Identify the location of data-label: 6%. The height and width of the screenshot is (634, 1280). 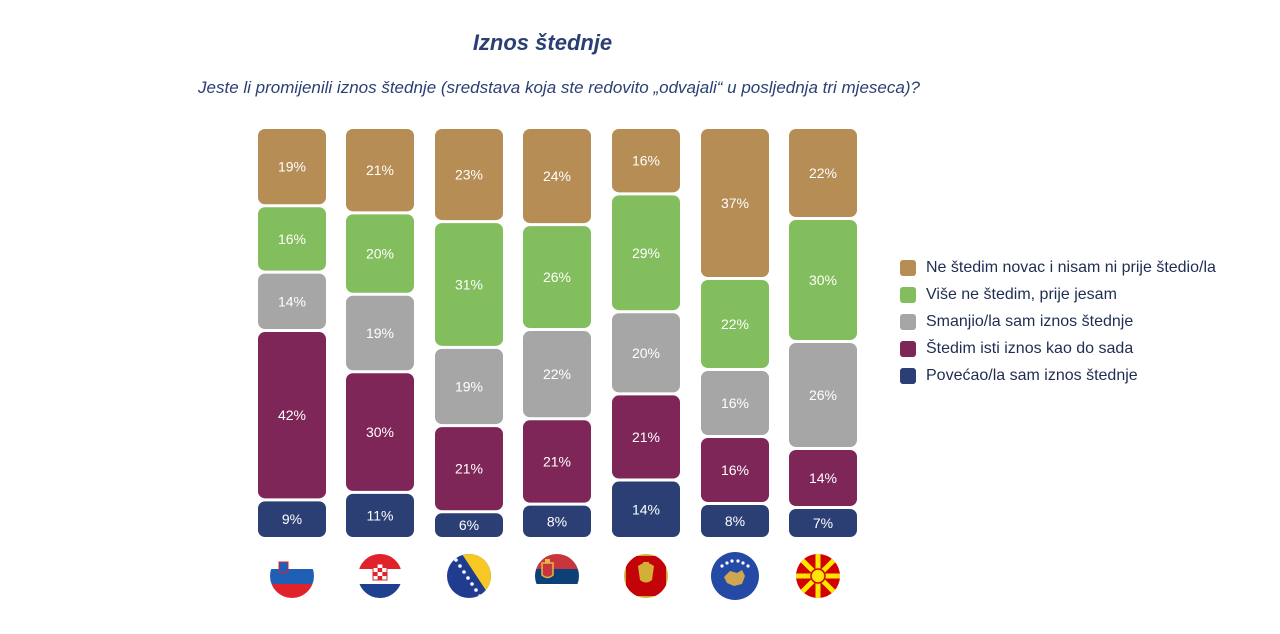
(469, 525).